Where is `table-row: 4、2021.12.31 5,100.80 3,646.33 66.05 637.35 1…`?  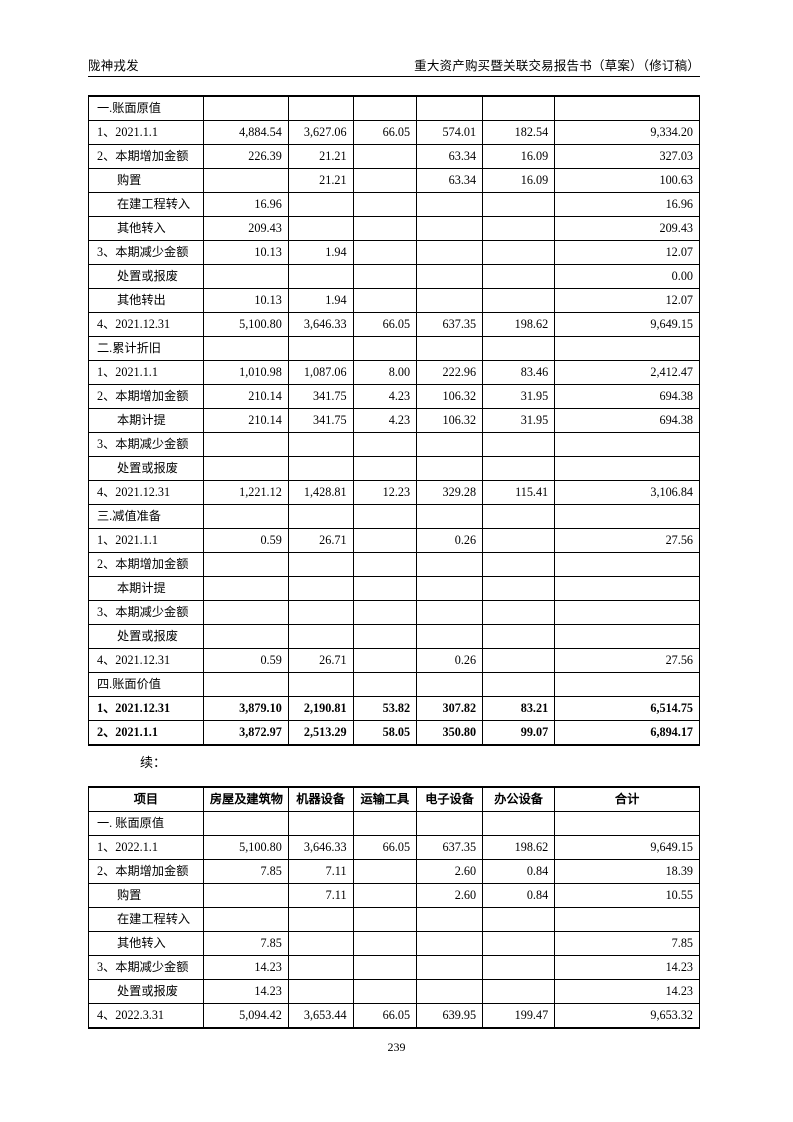 table-row: 4、2021.12.31 5,100.80 3,646.33 66.05 637.35 1… is located at coordinates (394, 324).